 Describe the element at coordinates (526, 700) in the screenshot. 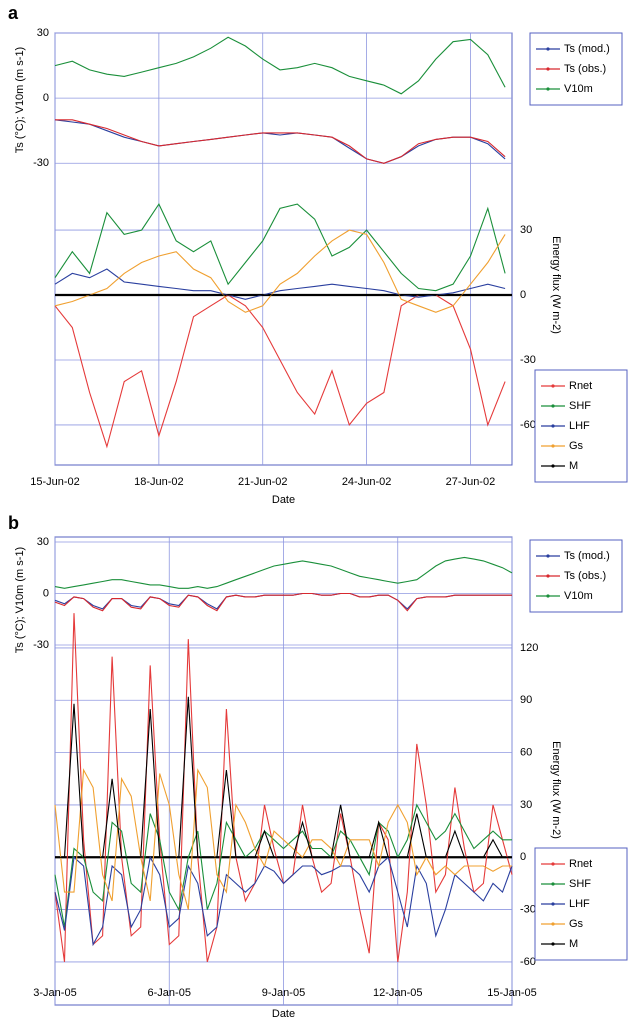

I see `y2-tick-label: 90` at that location.